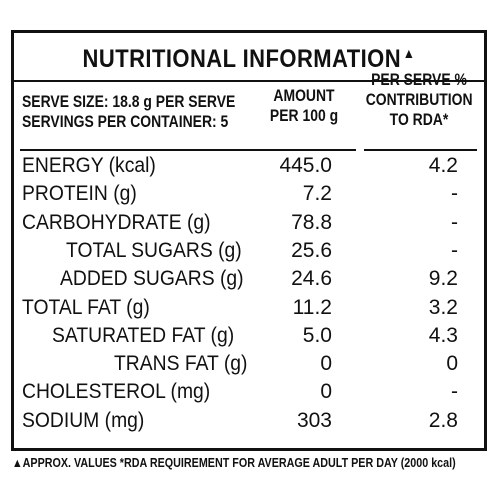 The height and width of the screenshot is (500, 500). What do you see at coordinates (314, 420) in the screenshot?
I see `amount-per-100g-value: 303` at bounding box center [314, 420].